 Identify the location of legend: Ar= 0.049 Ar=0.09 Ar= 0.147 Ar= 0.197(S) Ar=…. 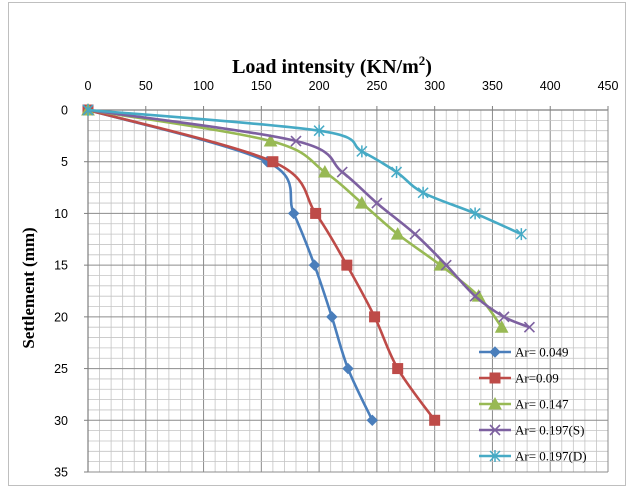
(533, 404).